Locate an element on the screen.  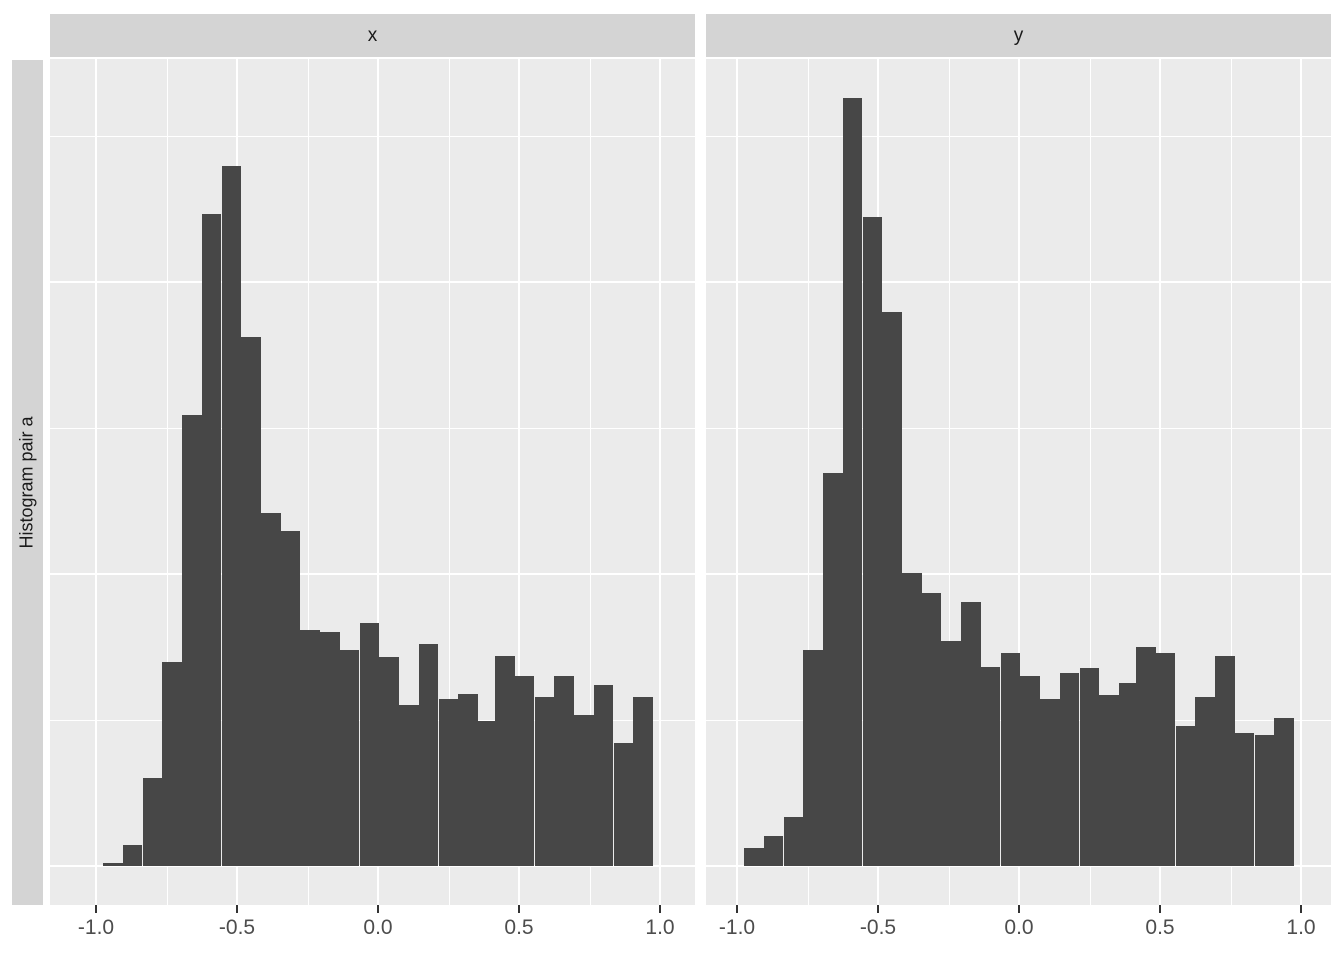
facet-row-strip: Histogram pair a is located at coordinates (27, 482).